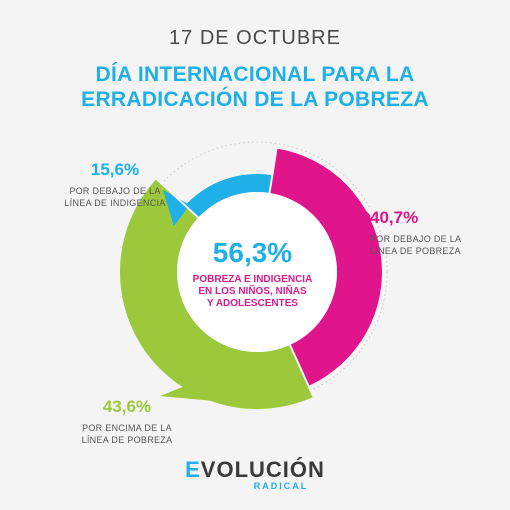  What do you see at coordinates (255, 99) in the screenshot?
I see `title-line-2: ERRADICACIÓN DE LA POBREZA` at bounding box center [255, 99].